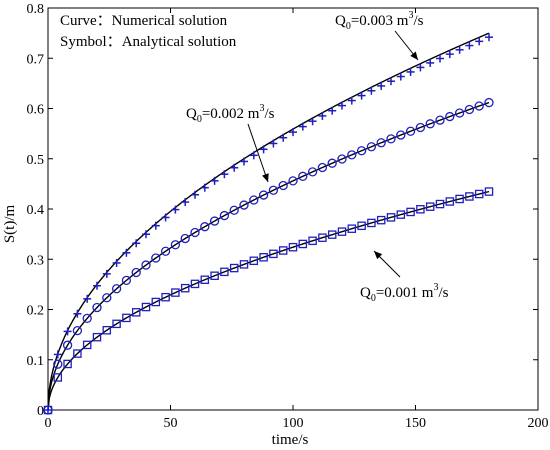 The width and height of the screenshot is (550, 450). What do you see at coordinates (36, 9) in the screenshot?
I see `y-tick-label: 0.8` at bounding box center [36, 9].